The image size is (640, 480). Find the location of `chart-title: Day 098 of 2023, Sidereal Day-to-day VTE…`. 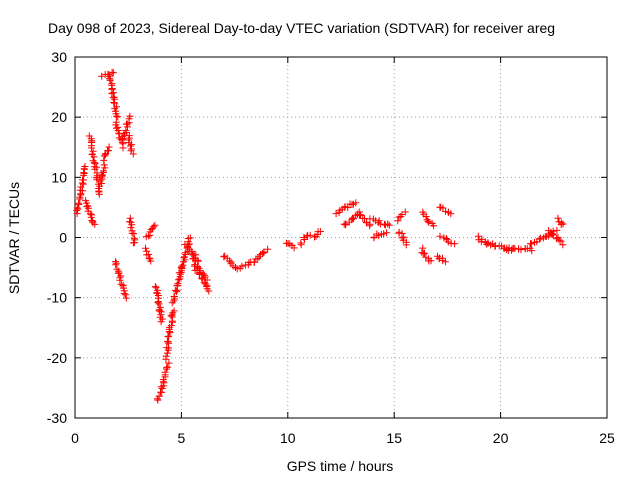

chart-title: Day 098 of 2023, Sidereal Day-to-day VTE… is located at coordinates (301, 28).